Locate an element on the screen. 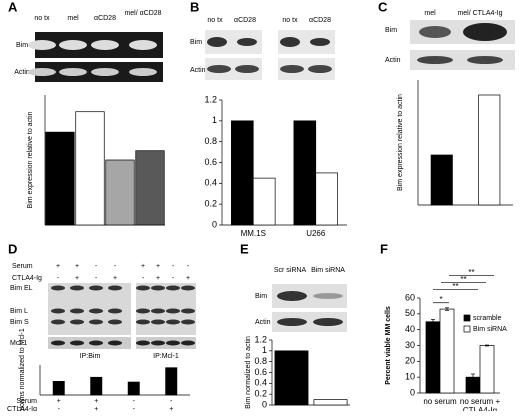  y-tick-label: 0.2 is located at coordinates (260, 394).